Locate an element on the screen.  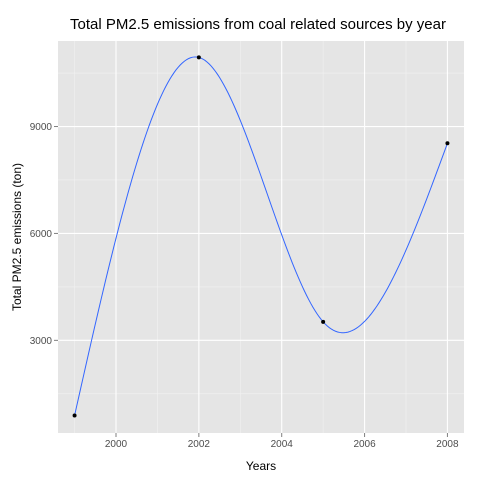
y-tick-label: 3000 is located at coordinates (41, 341).